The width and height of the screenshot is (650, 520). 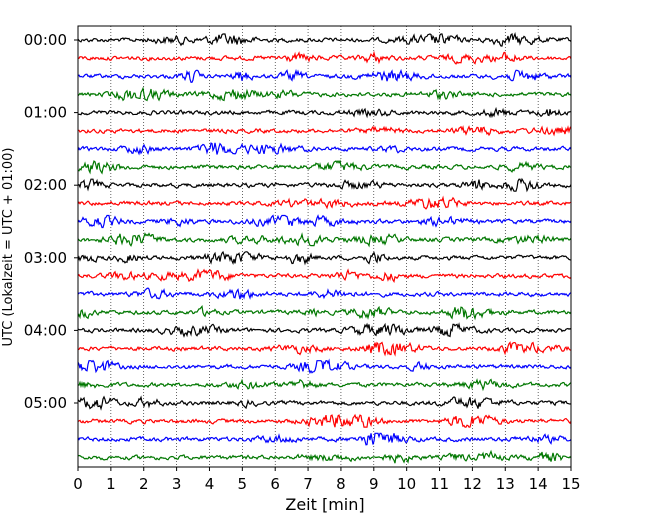 What do you see at coordinates (45, 185) in the screenshot?
I see `y-tick-label: 02:00` at bounding box center [45, 185].